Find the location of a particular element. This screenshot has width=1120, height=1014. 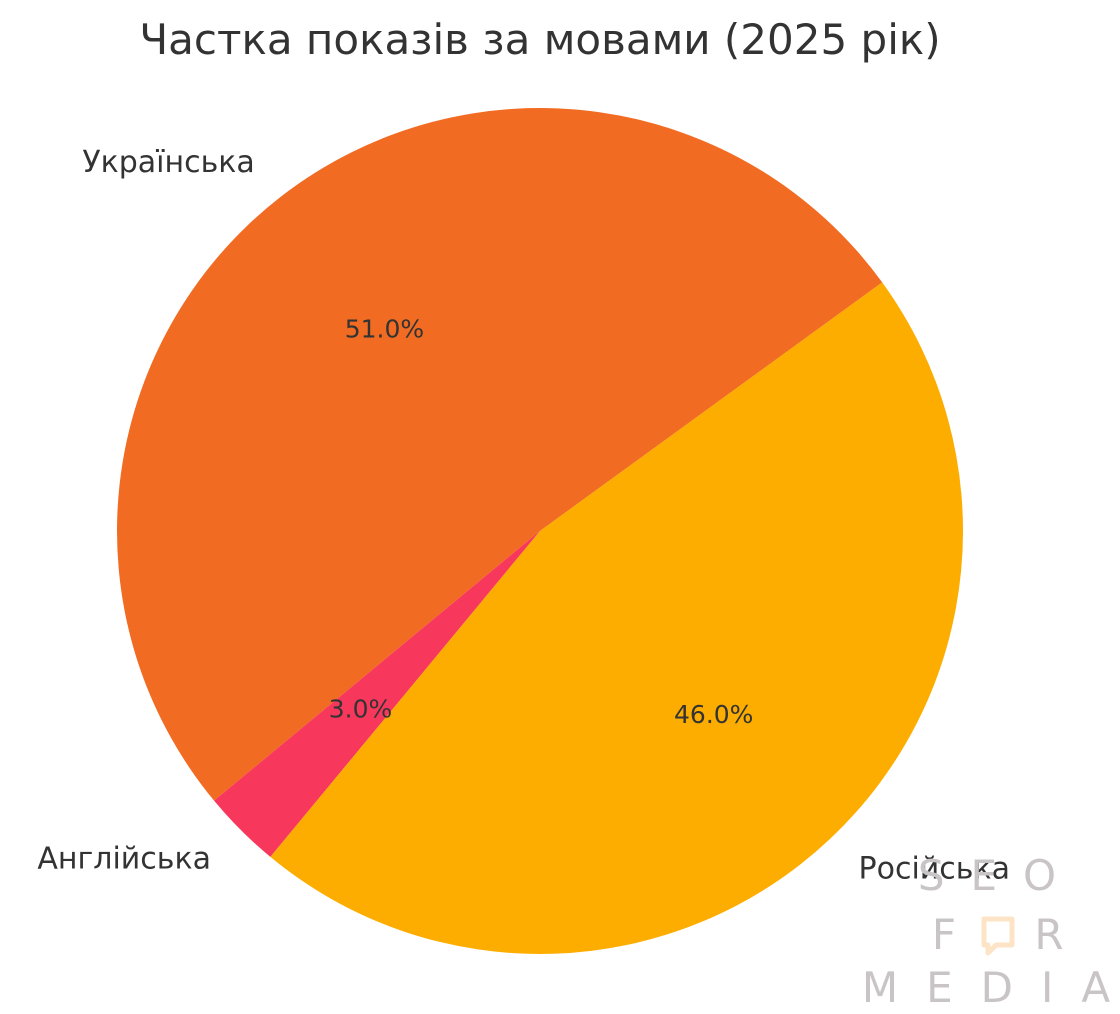

slice-percent-label: 51.0% is located at coordinates (384, 328).